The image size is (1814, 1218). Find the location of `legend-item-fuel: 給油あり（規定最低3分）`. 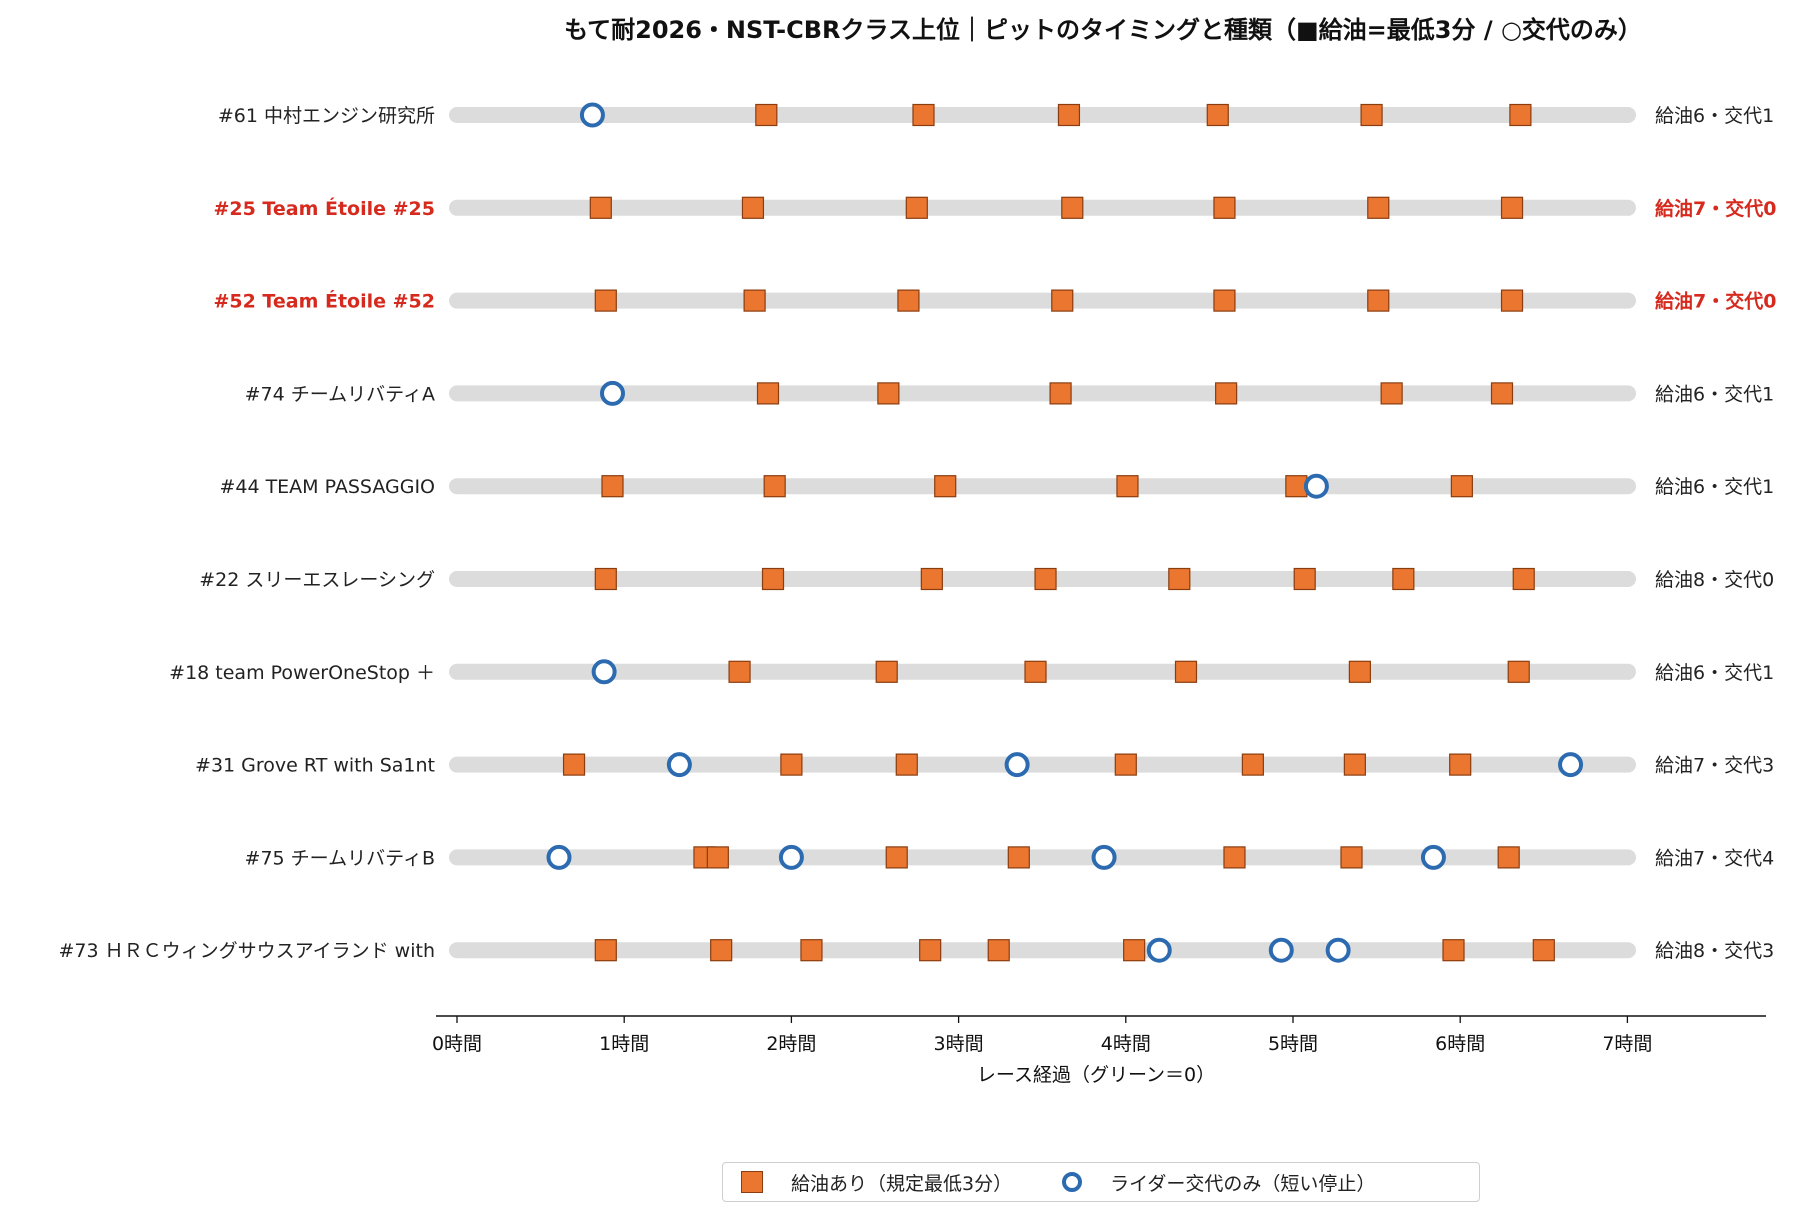

legend-item-fuel: 給油あり（規定最低3分） is located at coordinates (876, 1182).